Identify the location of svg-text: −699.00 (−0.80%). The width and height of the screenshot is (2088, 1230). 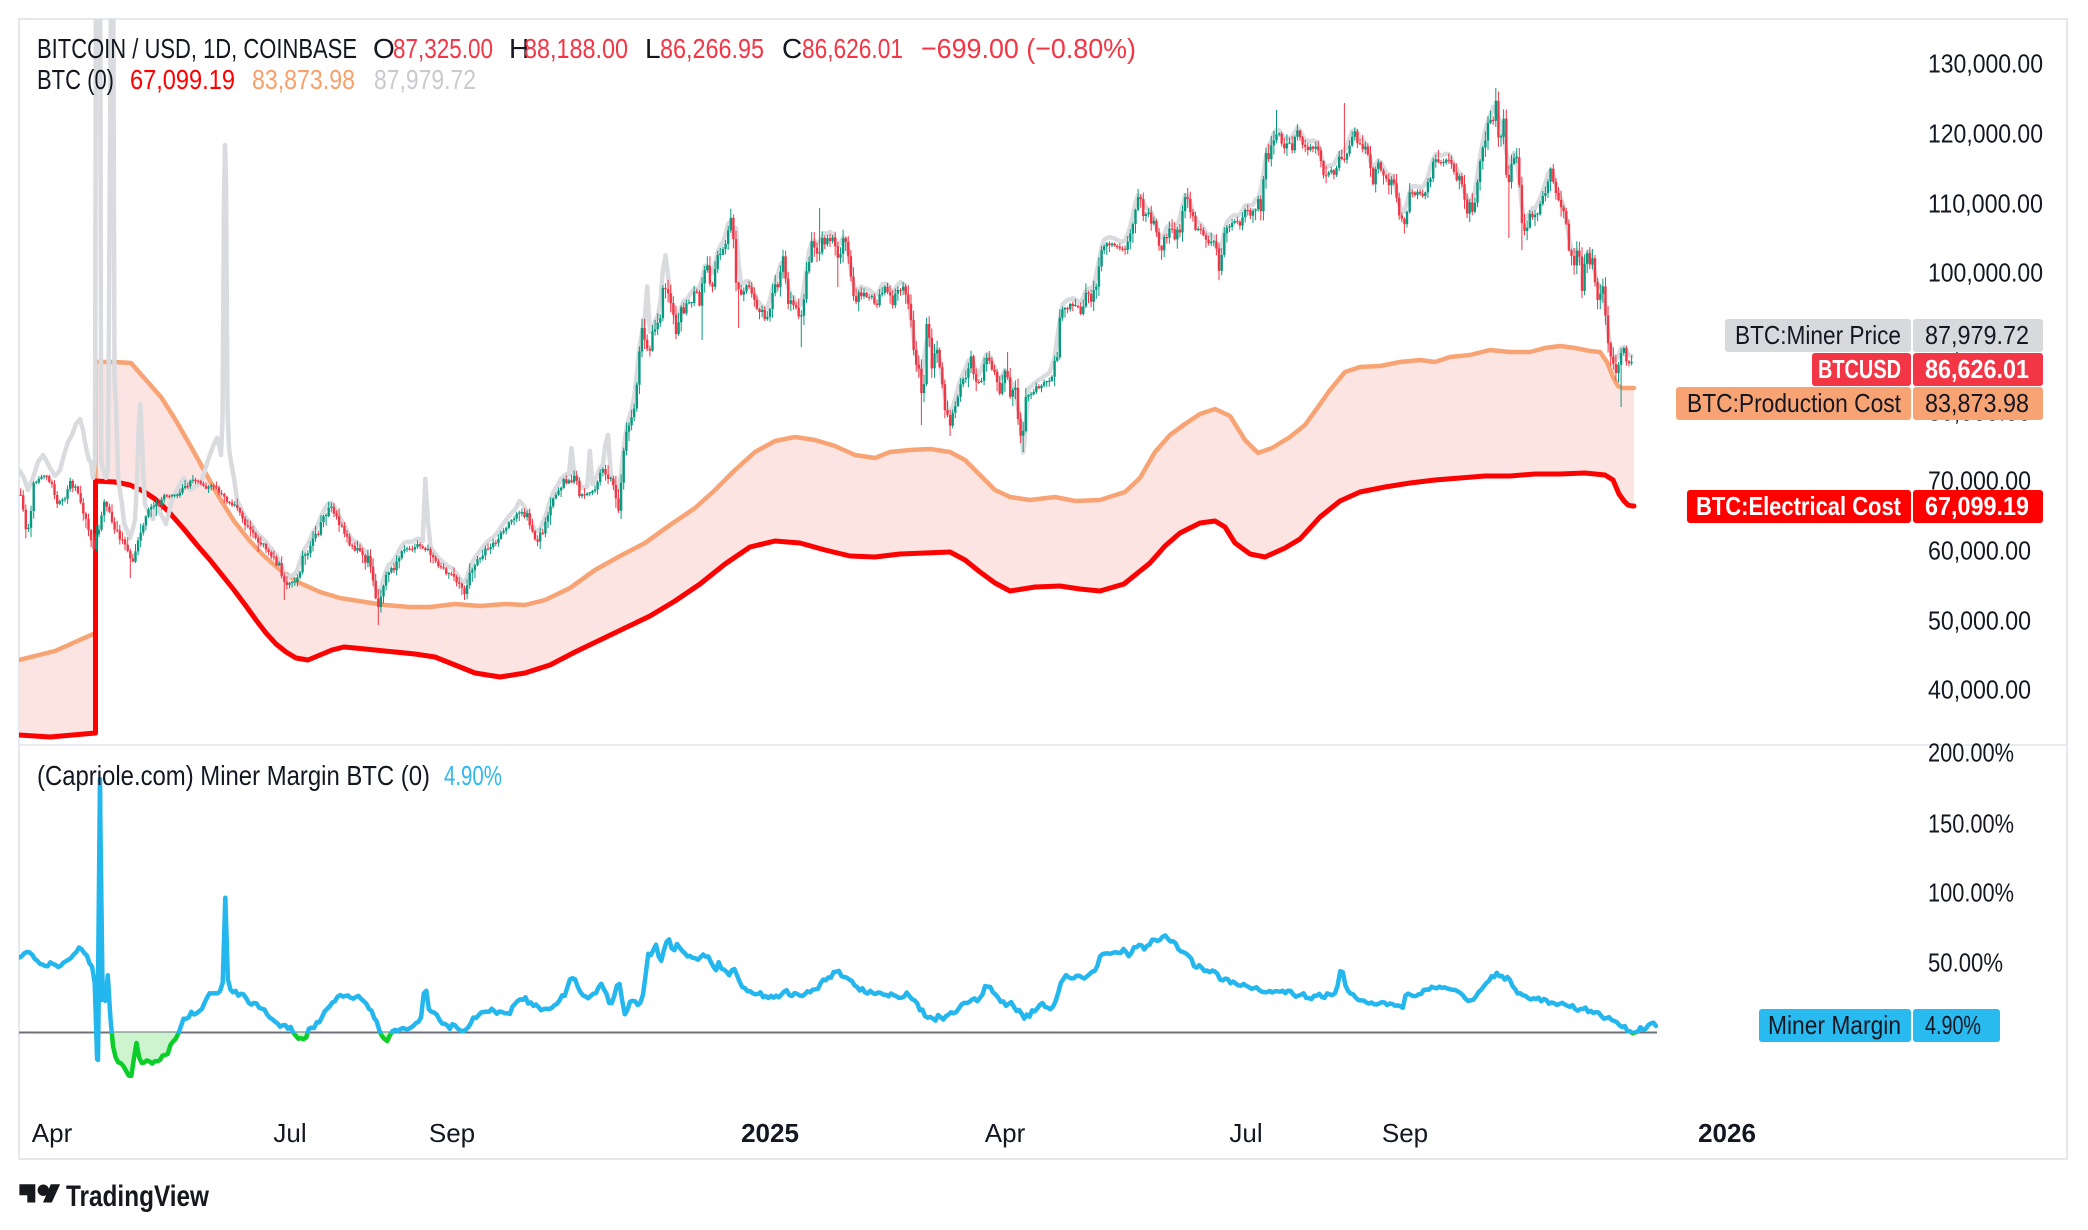
(1028, 48).